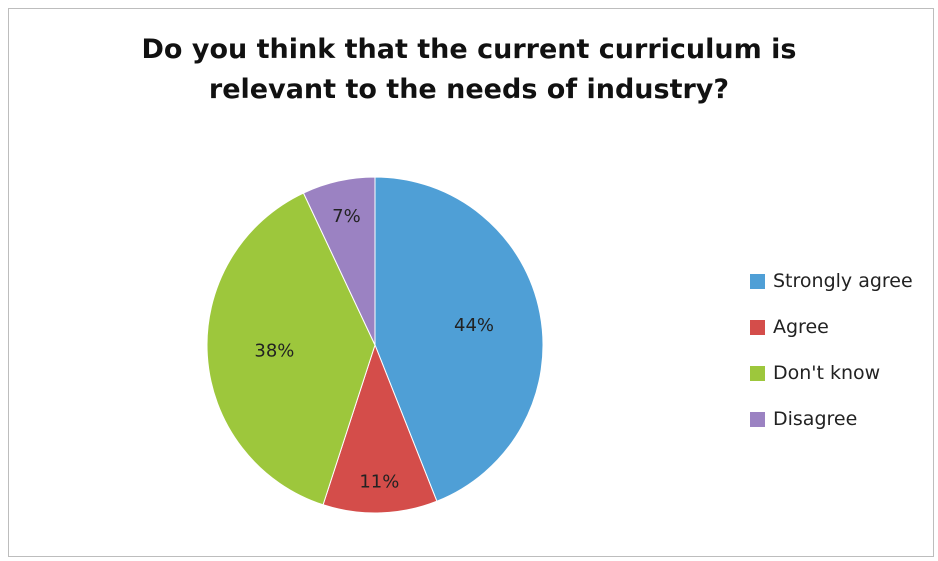 This screenshot has height=561, width=938. What do you see at coordinates (843, 281) in the screenshot?
I see `legend-label-strongly-agree: Strongly agree` at bounding box center [843, 281].